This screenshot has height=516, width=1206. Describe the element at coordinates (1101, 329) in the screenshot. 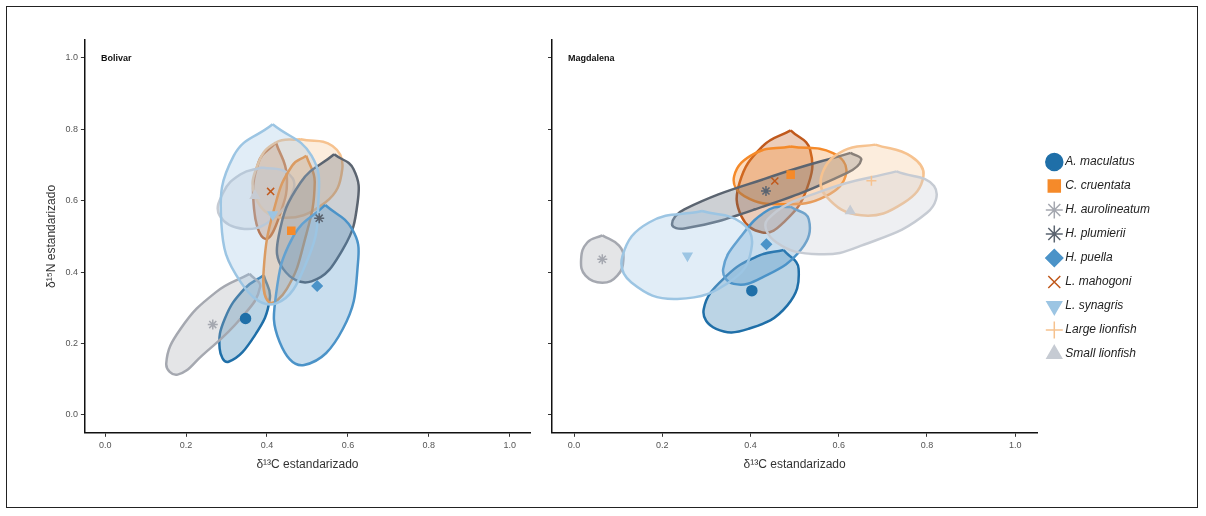

I see `legend-label: Large lionfish` at that location.